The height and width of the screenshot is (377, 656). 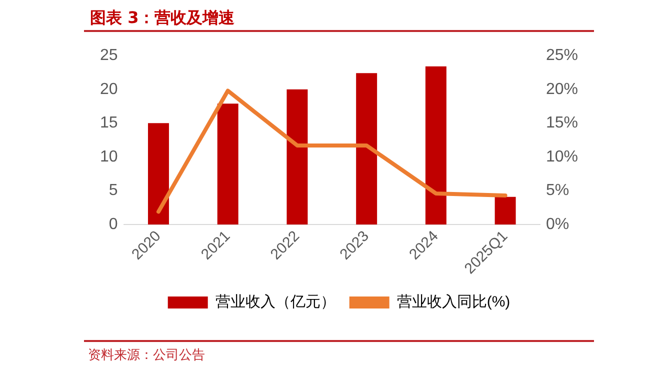 I want to click on y2-tick-label: 15%, so click(x=562, y=123).